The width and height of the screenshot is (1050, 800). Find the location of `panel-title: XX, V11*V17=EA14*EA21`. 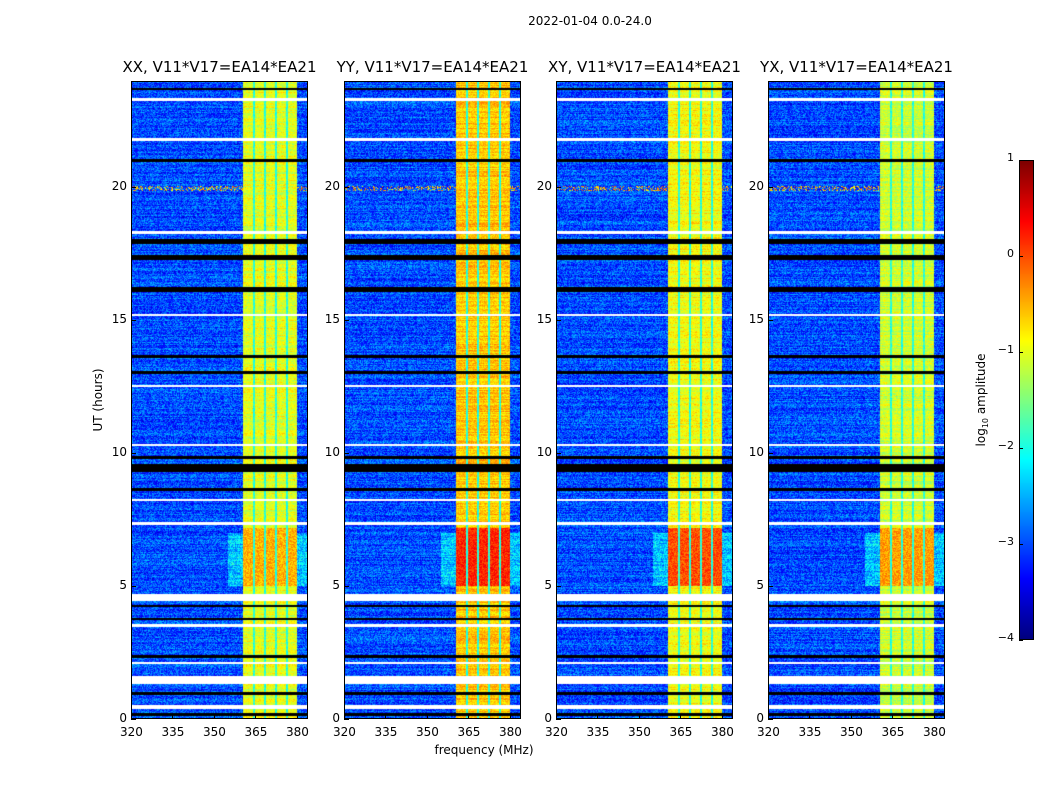

panel-title: XX, V11*V17=EA14*EA21 is located at coordinates (219, 67).